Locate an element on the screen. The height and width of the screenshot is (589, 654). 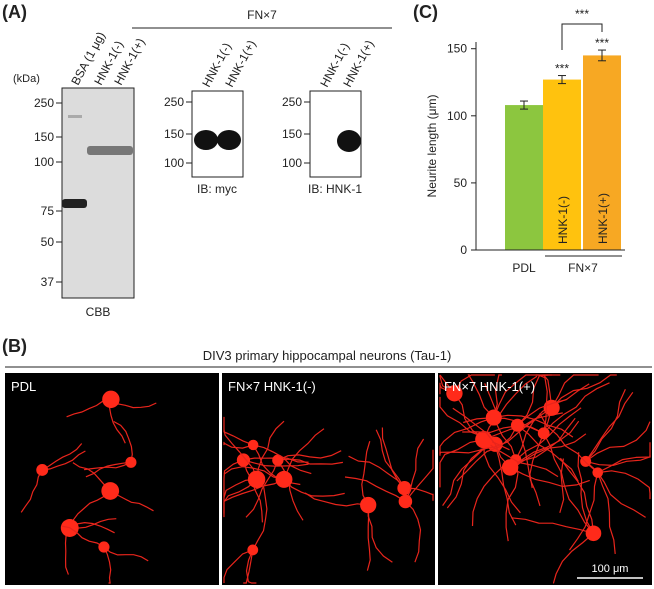
micrograph is located at coordinates (112, 479).